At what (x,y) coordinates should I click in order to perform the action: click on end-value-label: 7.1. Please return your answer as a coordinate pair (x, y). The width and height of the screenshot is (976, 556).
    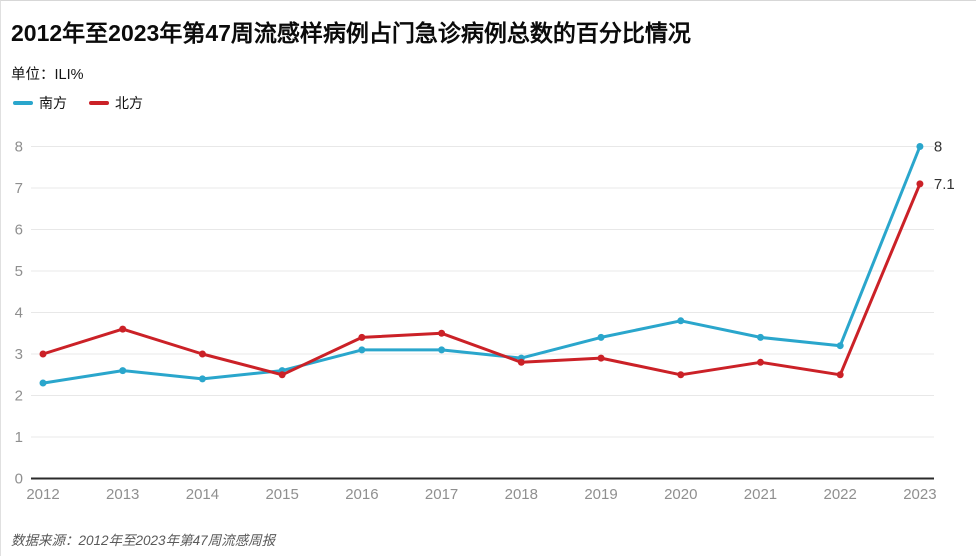
    Looking at the image, I should click on (944, 184).